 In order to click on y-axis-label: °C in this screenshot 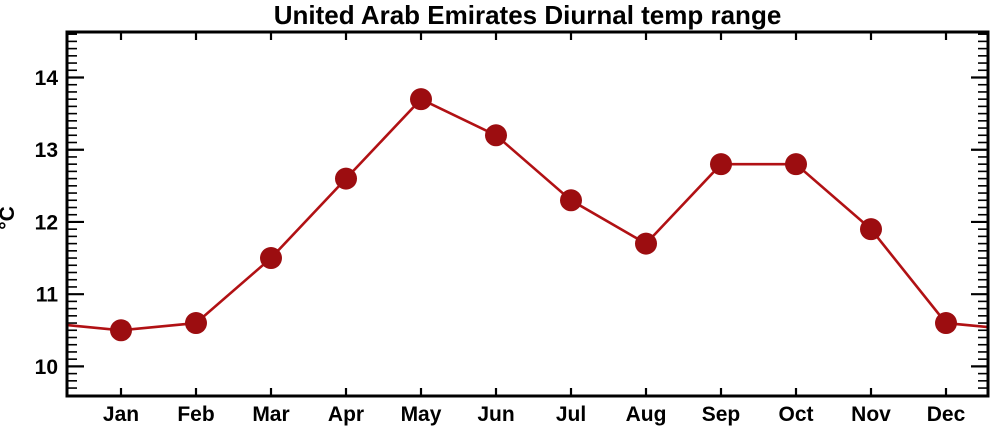, I will do `click(9, 218)`.